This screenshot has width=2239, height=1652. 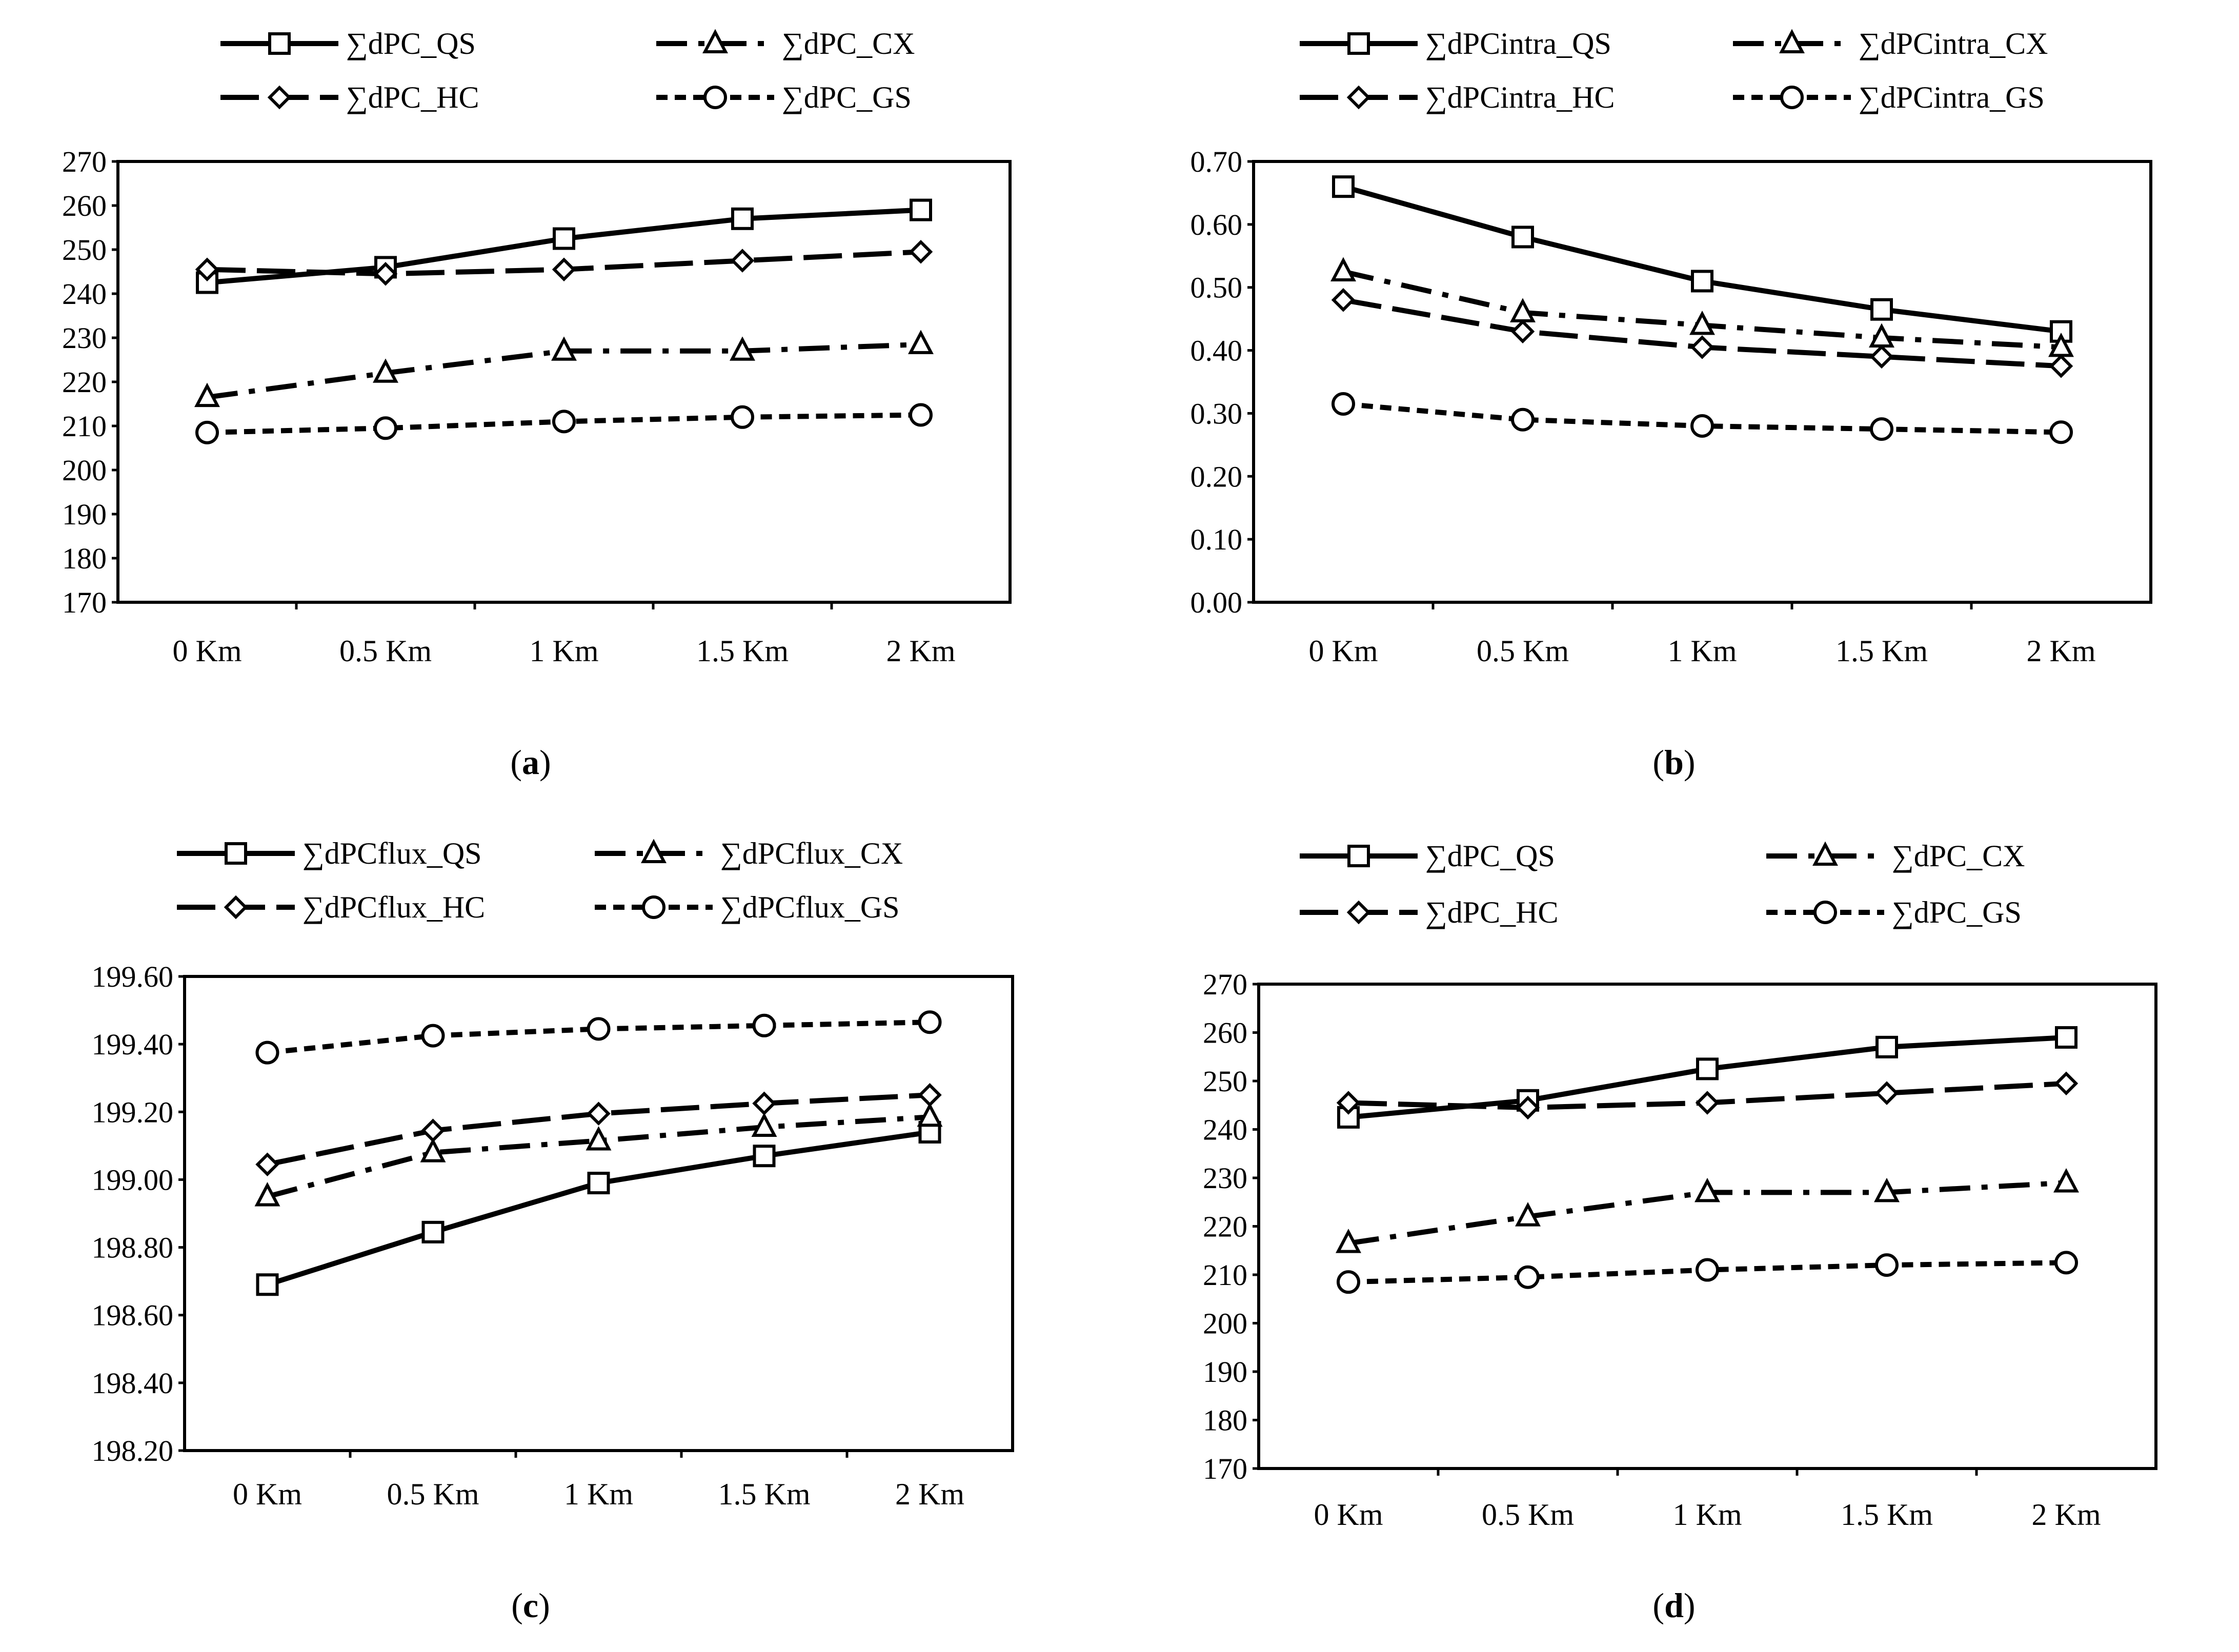 I want to click on y-tick-label: 0.30, so click(x=1217, y=414).